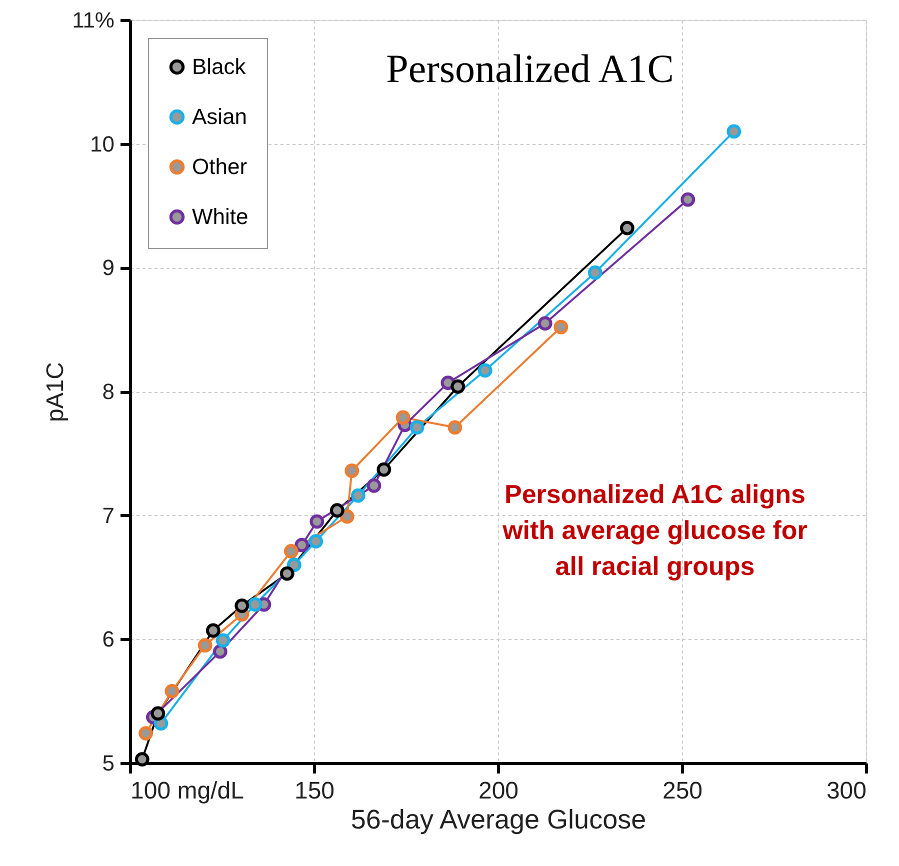 The width and height of the screenshot is (899, 866). I want to click on y-tick-label: 9, so click(108, 267).